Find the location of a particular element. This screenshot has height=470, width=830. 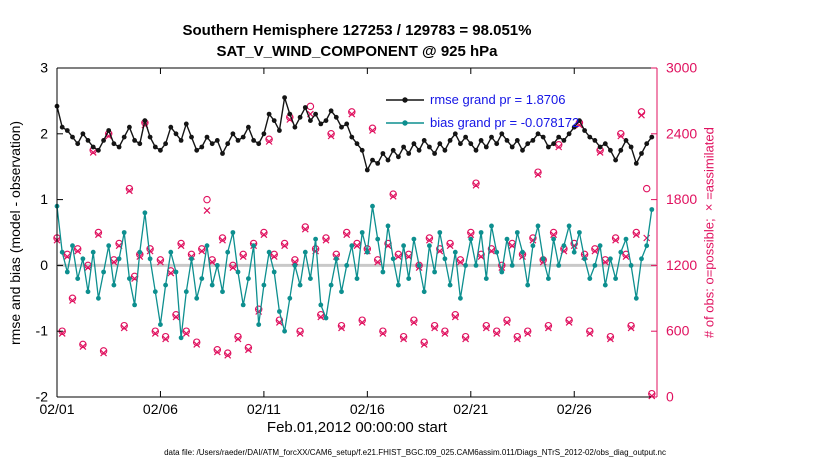

legend-label-bias: bias grand pr = -0.078172 is located at coordinates (505, 122).